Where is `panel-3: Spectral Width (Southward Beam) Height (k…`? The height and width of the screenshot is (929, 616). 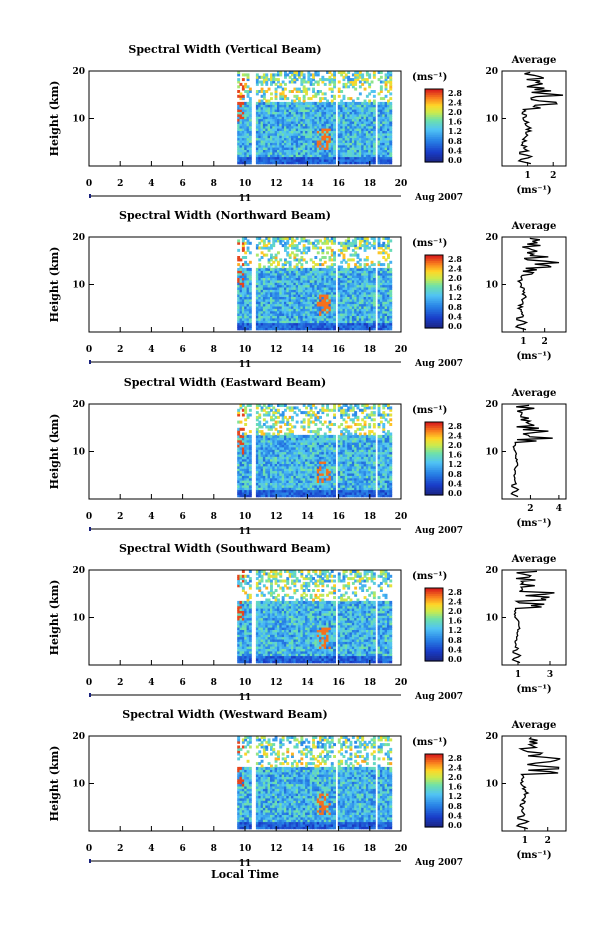
panel-3: Spectral Width (Southward Beam) Height (k… is located at coordinates (307, 622).